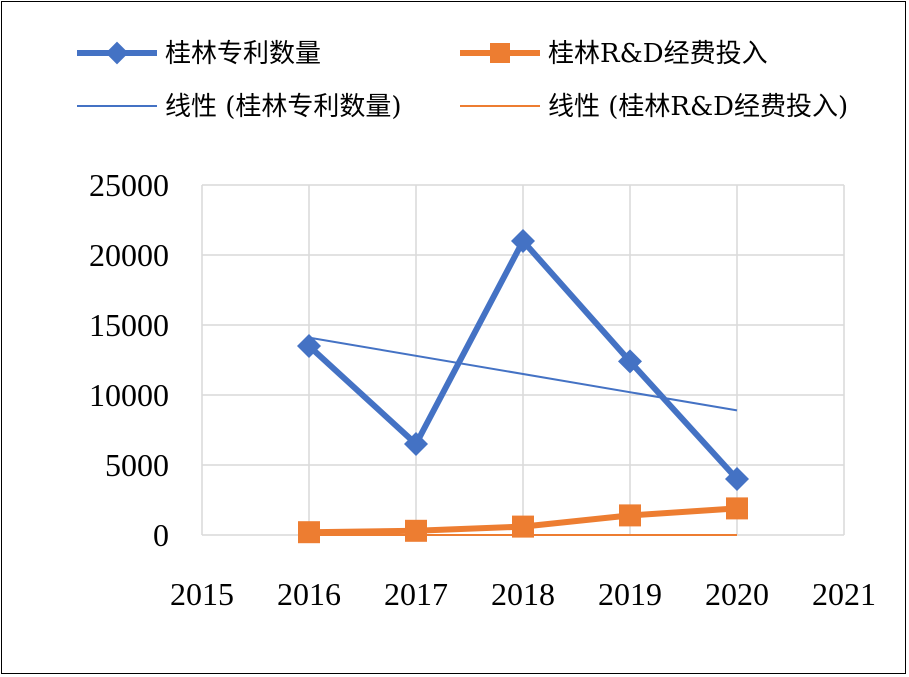  Describe the element at coordinates (500, 53) in the screenshot. I see `legend-square-marker` at that location.